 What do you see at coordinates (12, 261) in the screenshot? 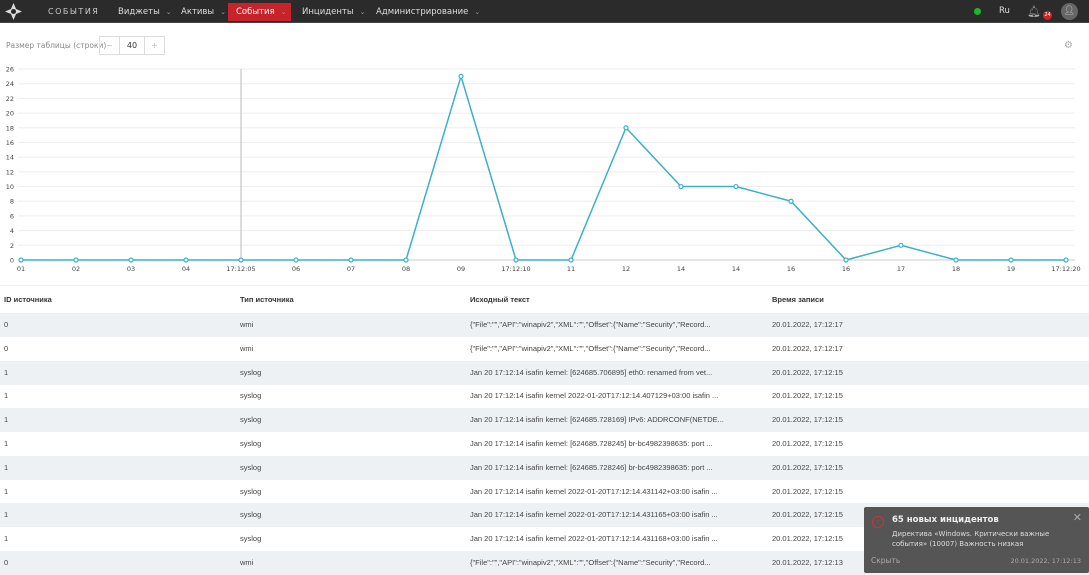
I see `y-tick-label: 0` at bounding box center [12, 261].